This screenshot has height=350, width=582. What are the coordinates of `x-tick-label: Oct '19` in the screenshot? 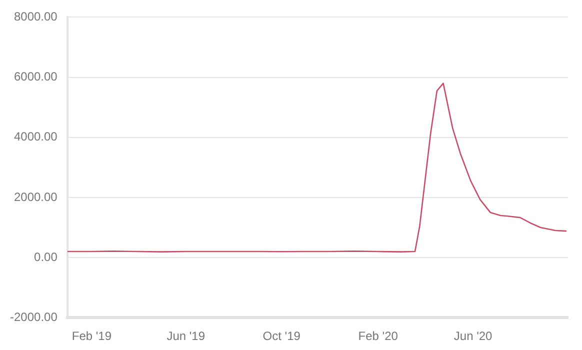 It's located at (281, 336).